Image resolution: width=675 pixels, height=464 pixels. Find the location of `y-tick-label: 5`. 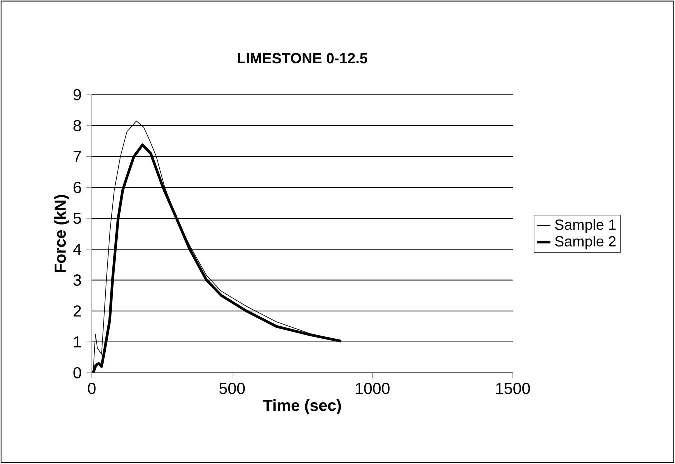

y-tick-label: 5 is located at coordinates (78, 218).